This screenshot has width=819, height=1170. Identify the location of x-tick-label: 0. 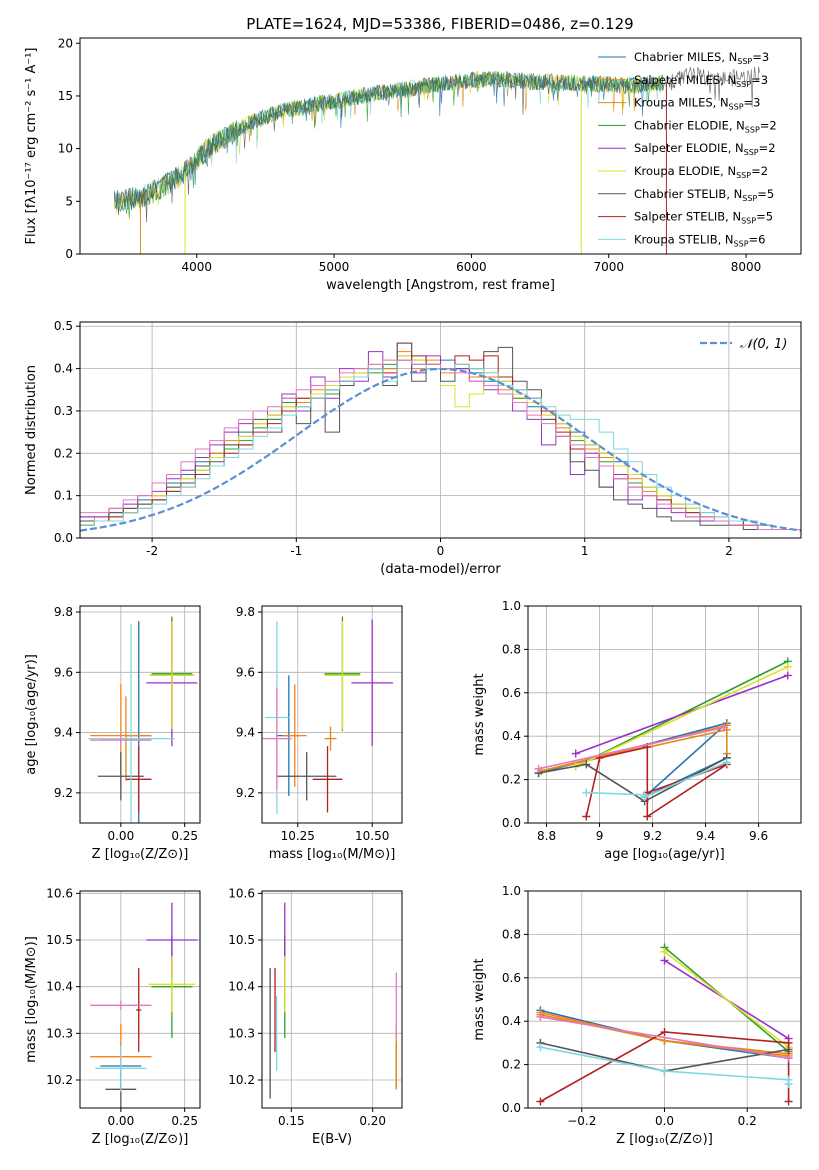
(441, 551).